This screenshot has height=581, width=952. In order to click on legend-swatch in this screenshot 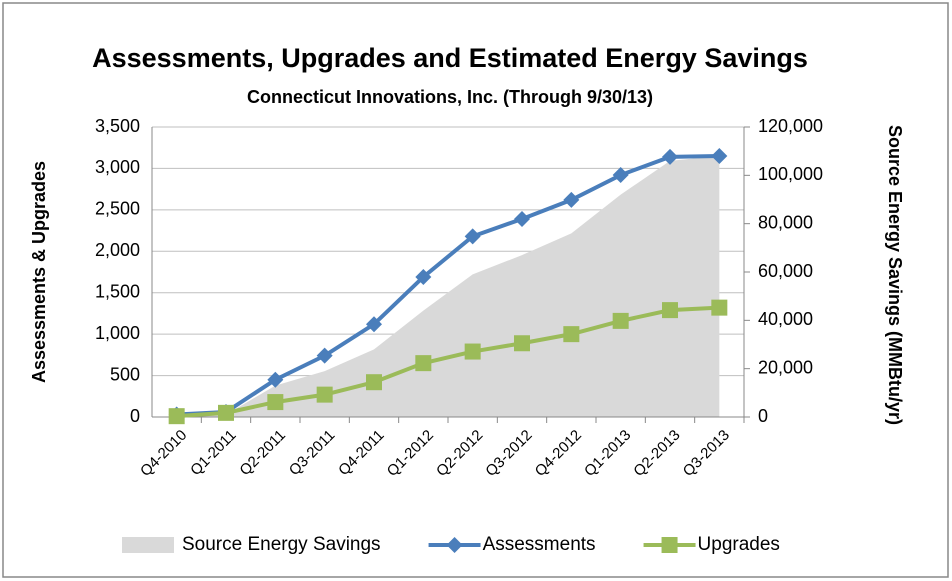, I will do `click(148, 545)`.